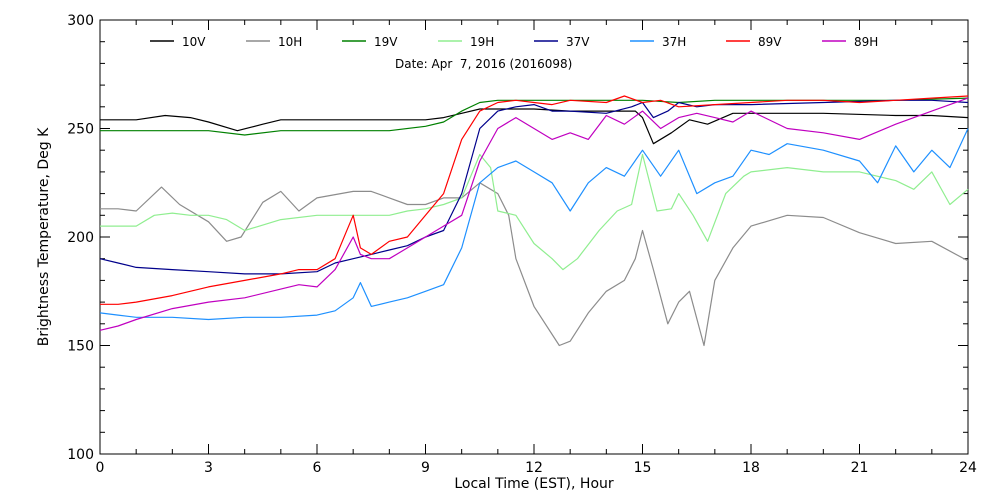  I want to click on chart-subtitle: Date: Apr 7, 2016 (2016098), so click(483, 64).